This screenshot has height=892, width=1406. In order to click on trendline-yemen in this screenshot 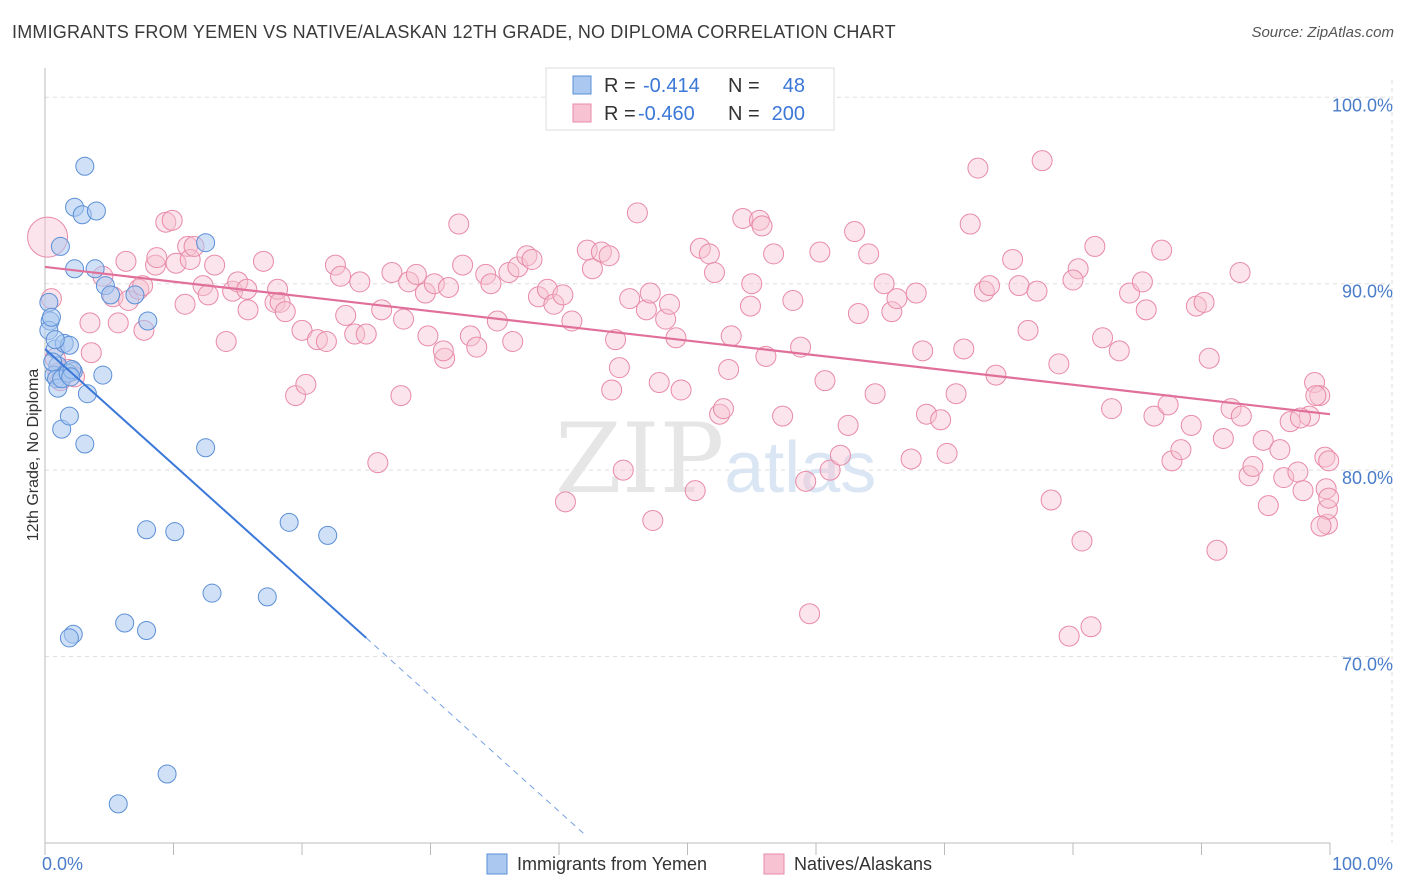, I will do `click(205, 493)`.